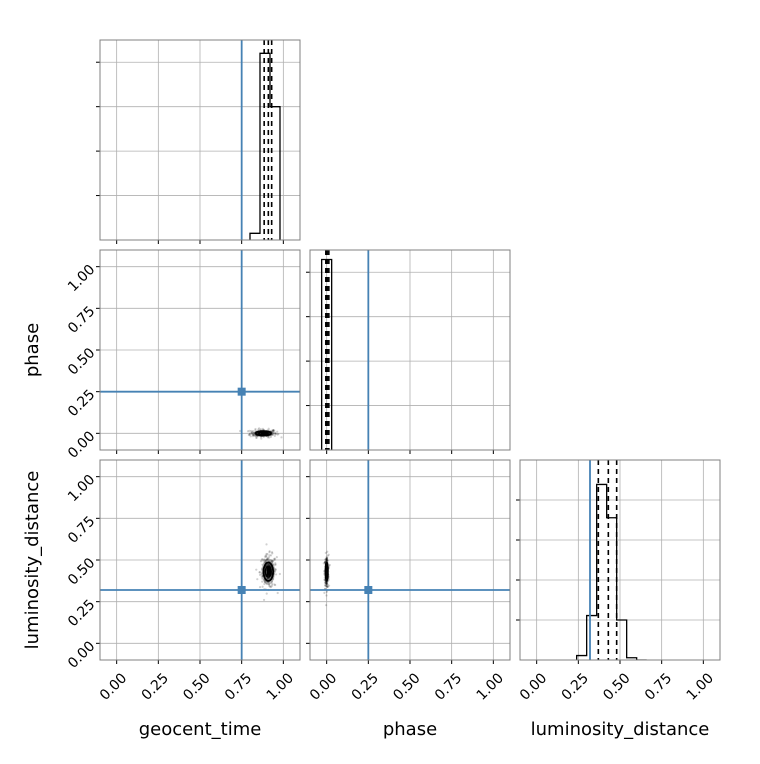 The width and height of the screenshot is (760, 764). Describe the element at coordinates (323, 686) in the screenshot. I see `x-tick-label-1-0: 0.00` at that location.